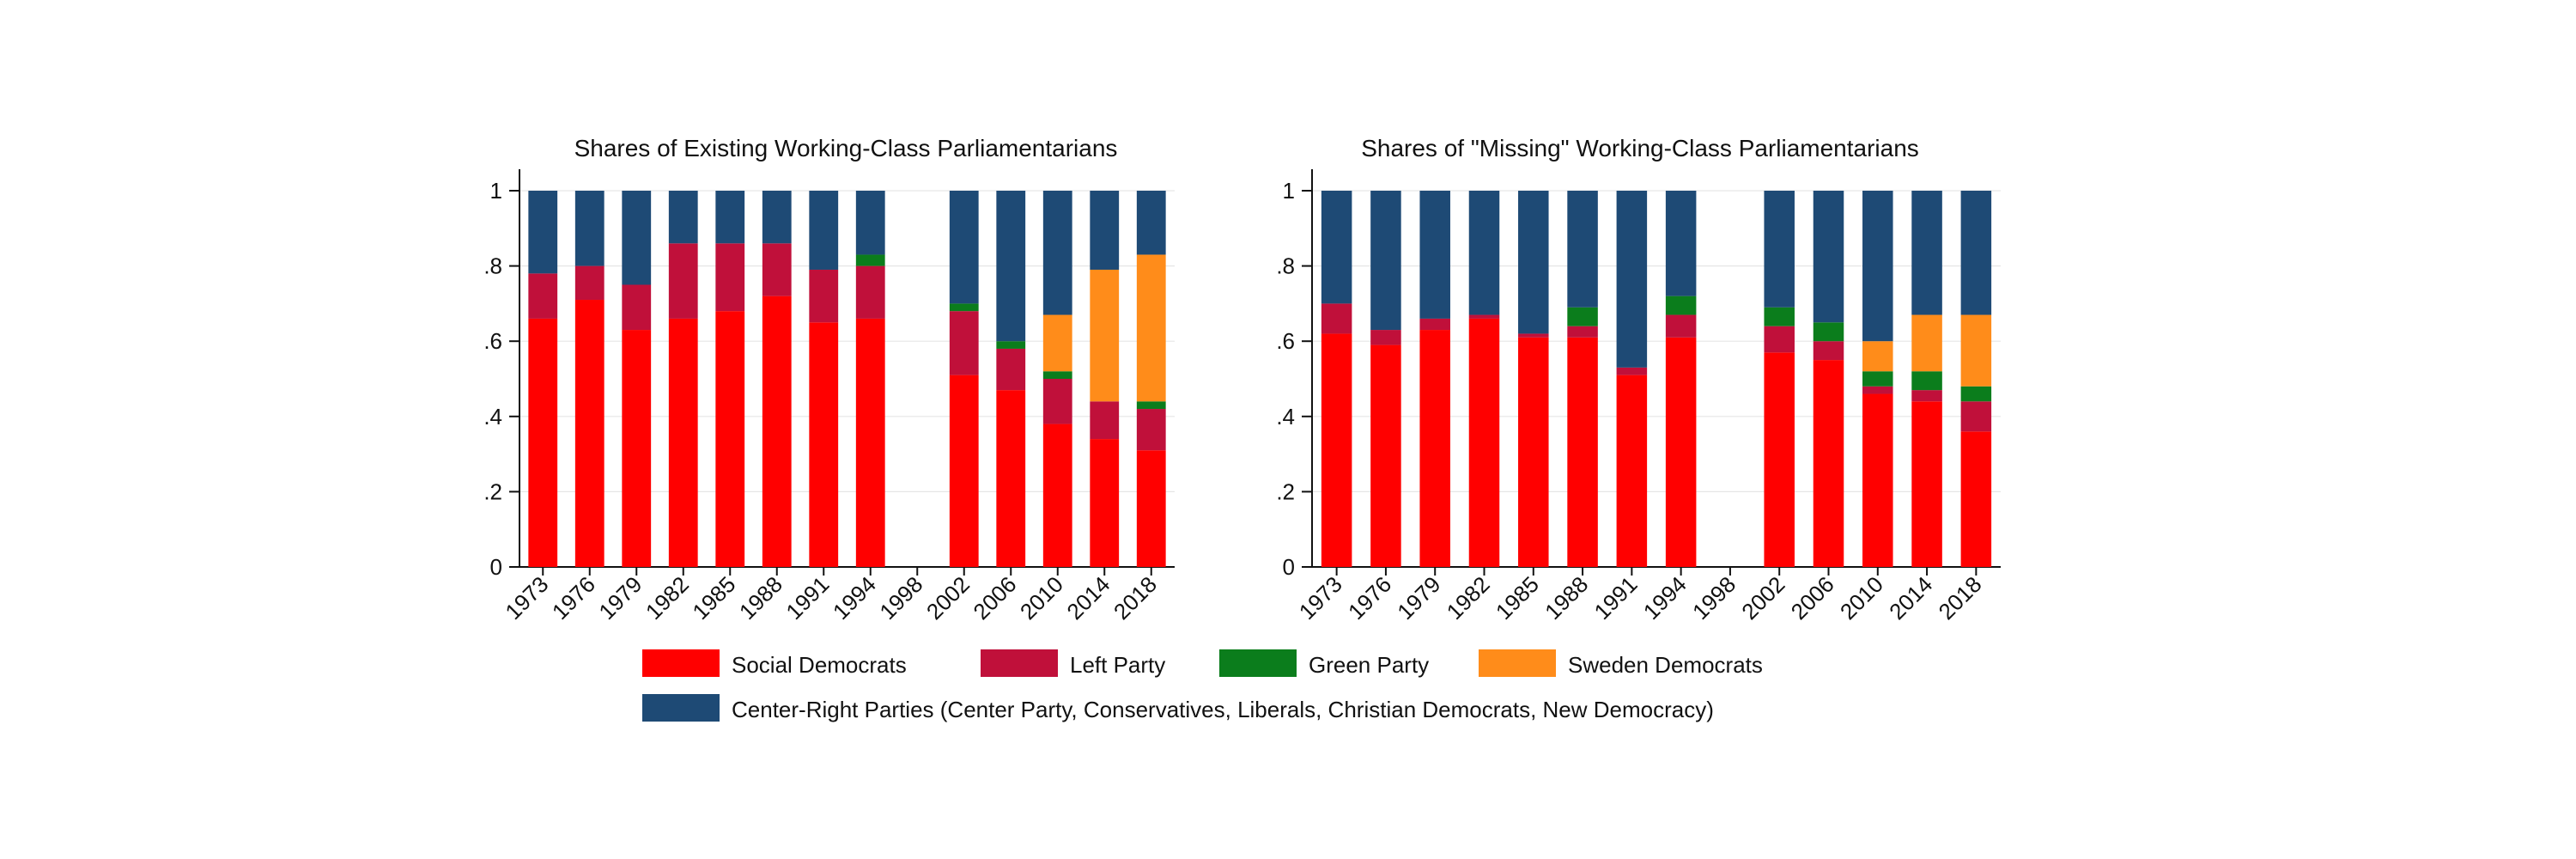 Image resolution: width=2576 pixels, height=859 pixels. I want to click on legend-label-green-party: Green Party, so click(1369, 665).